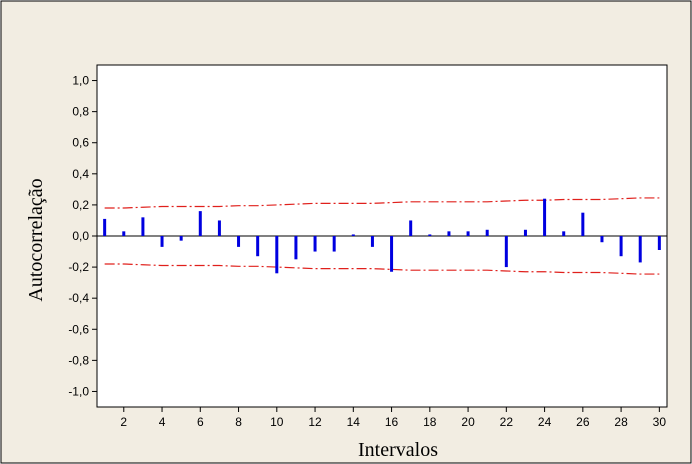  Describe the element at coordinates (78, 360) in the screenshot. I see `y-tick-label: -0,8` at that location.